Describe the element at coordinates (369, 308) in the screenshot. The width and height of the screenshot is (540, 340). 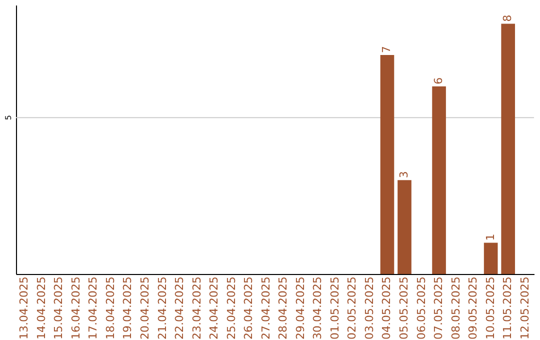
I see `x-tick-label: 03.05.2025` at that location.